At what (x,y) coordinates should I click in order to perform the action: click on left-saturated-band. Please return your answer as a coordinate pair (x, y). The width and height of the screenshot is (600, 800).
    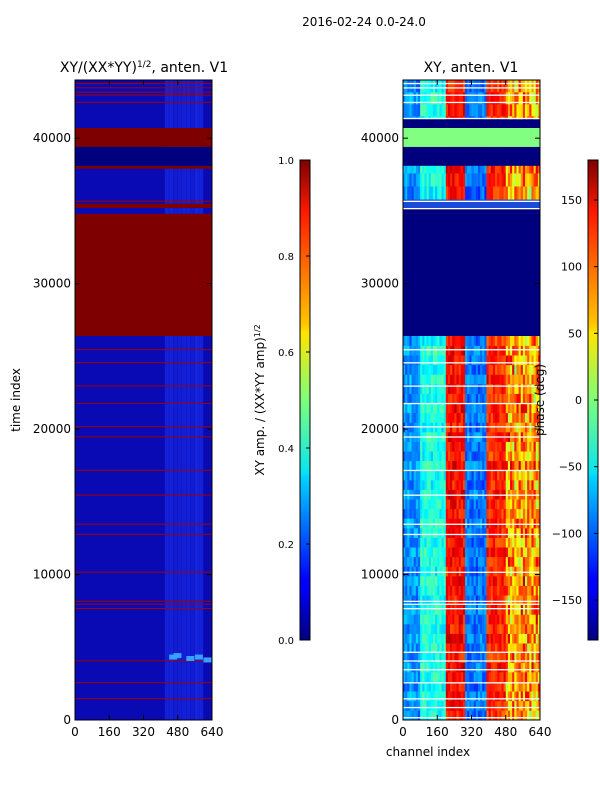
    Looking at the image, I should click on (143, 129).